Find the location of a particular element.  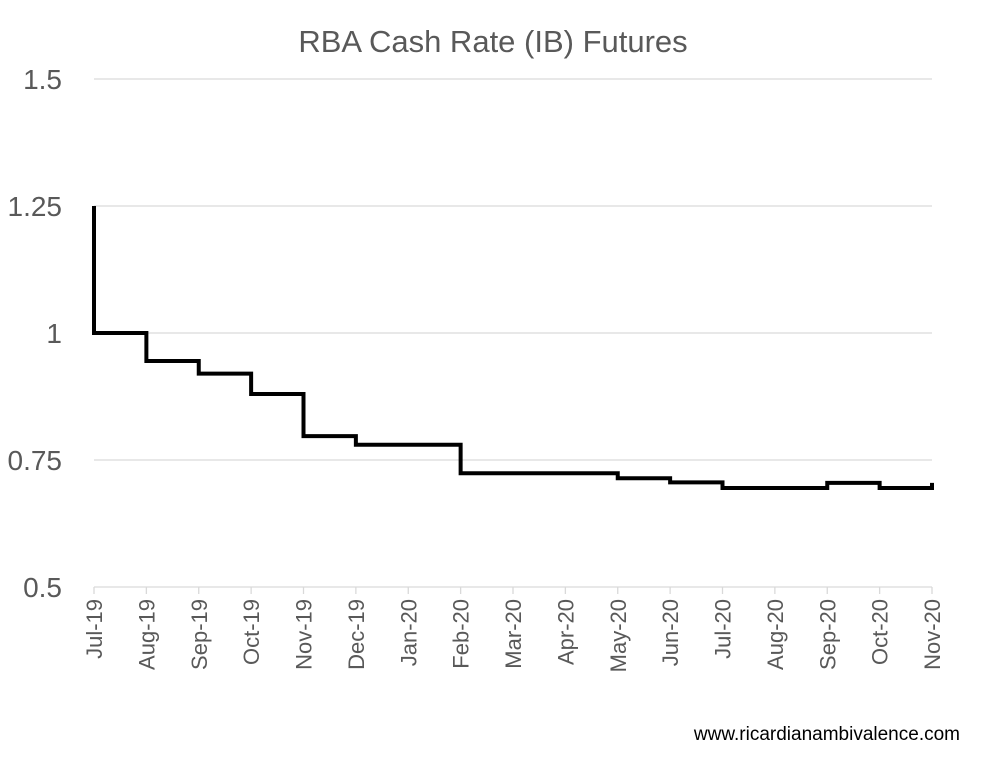

x-tick-label: Sep-19 is located at coordinates (199, 634).